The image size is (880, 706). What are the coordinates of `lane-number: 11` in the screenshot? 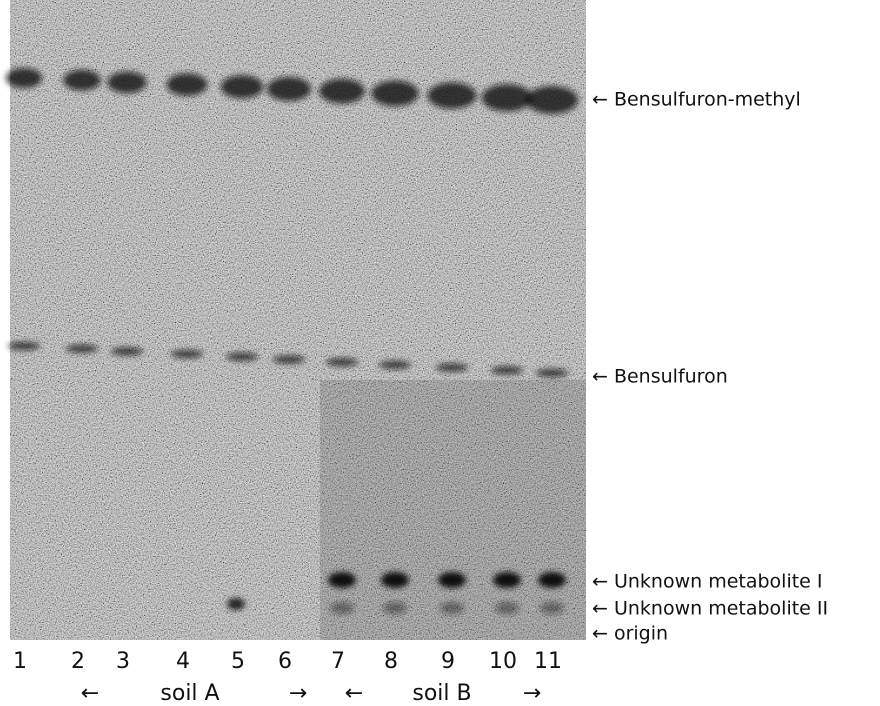 It's located at (548, 661).